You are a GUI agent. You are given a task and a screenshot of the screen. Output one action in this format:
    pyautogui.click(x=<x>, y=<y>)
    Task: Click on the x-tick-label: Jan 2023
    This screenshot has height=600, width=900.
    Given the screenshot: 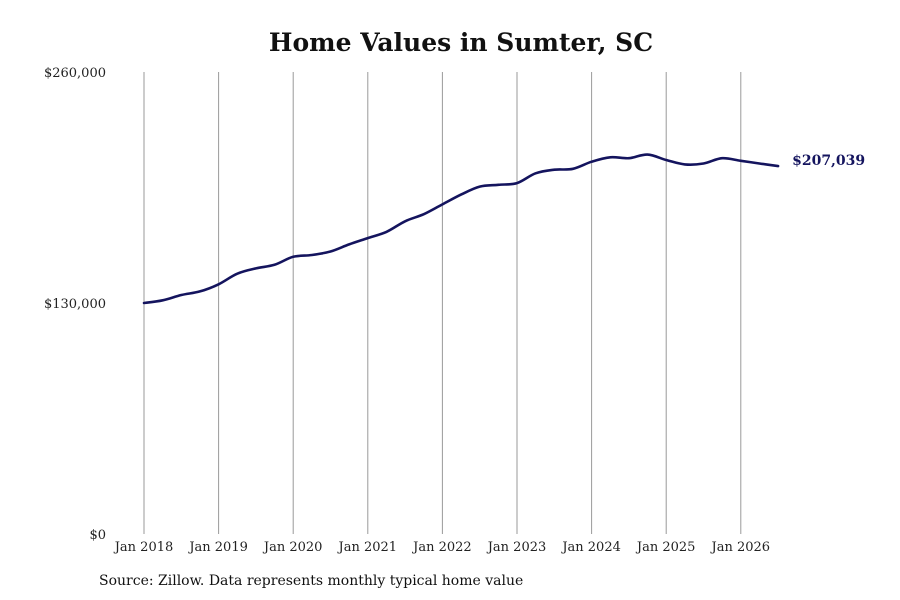 What is the action you would take?
    pyautogui.click(x=516, y=547)
    